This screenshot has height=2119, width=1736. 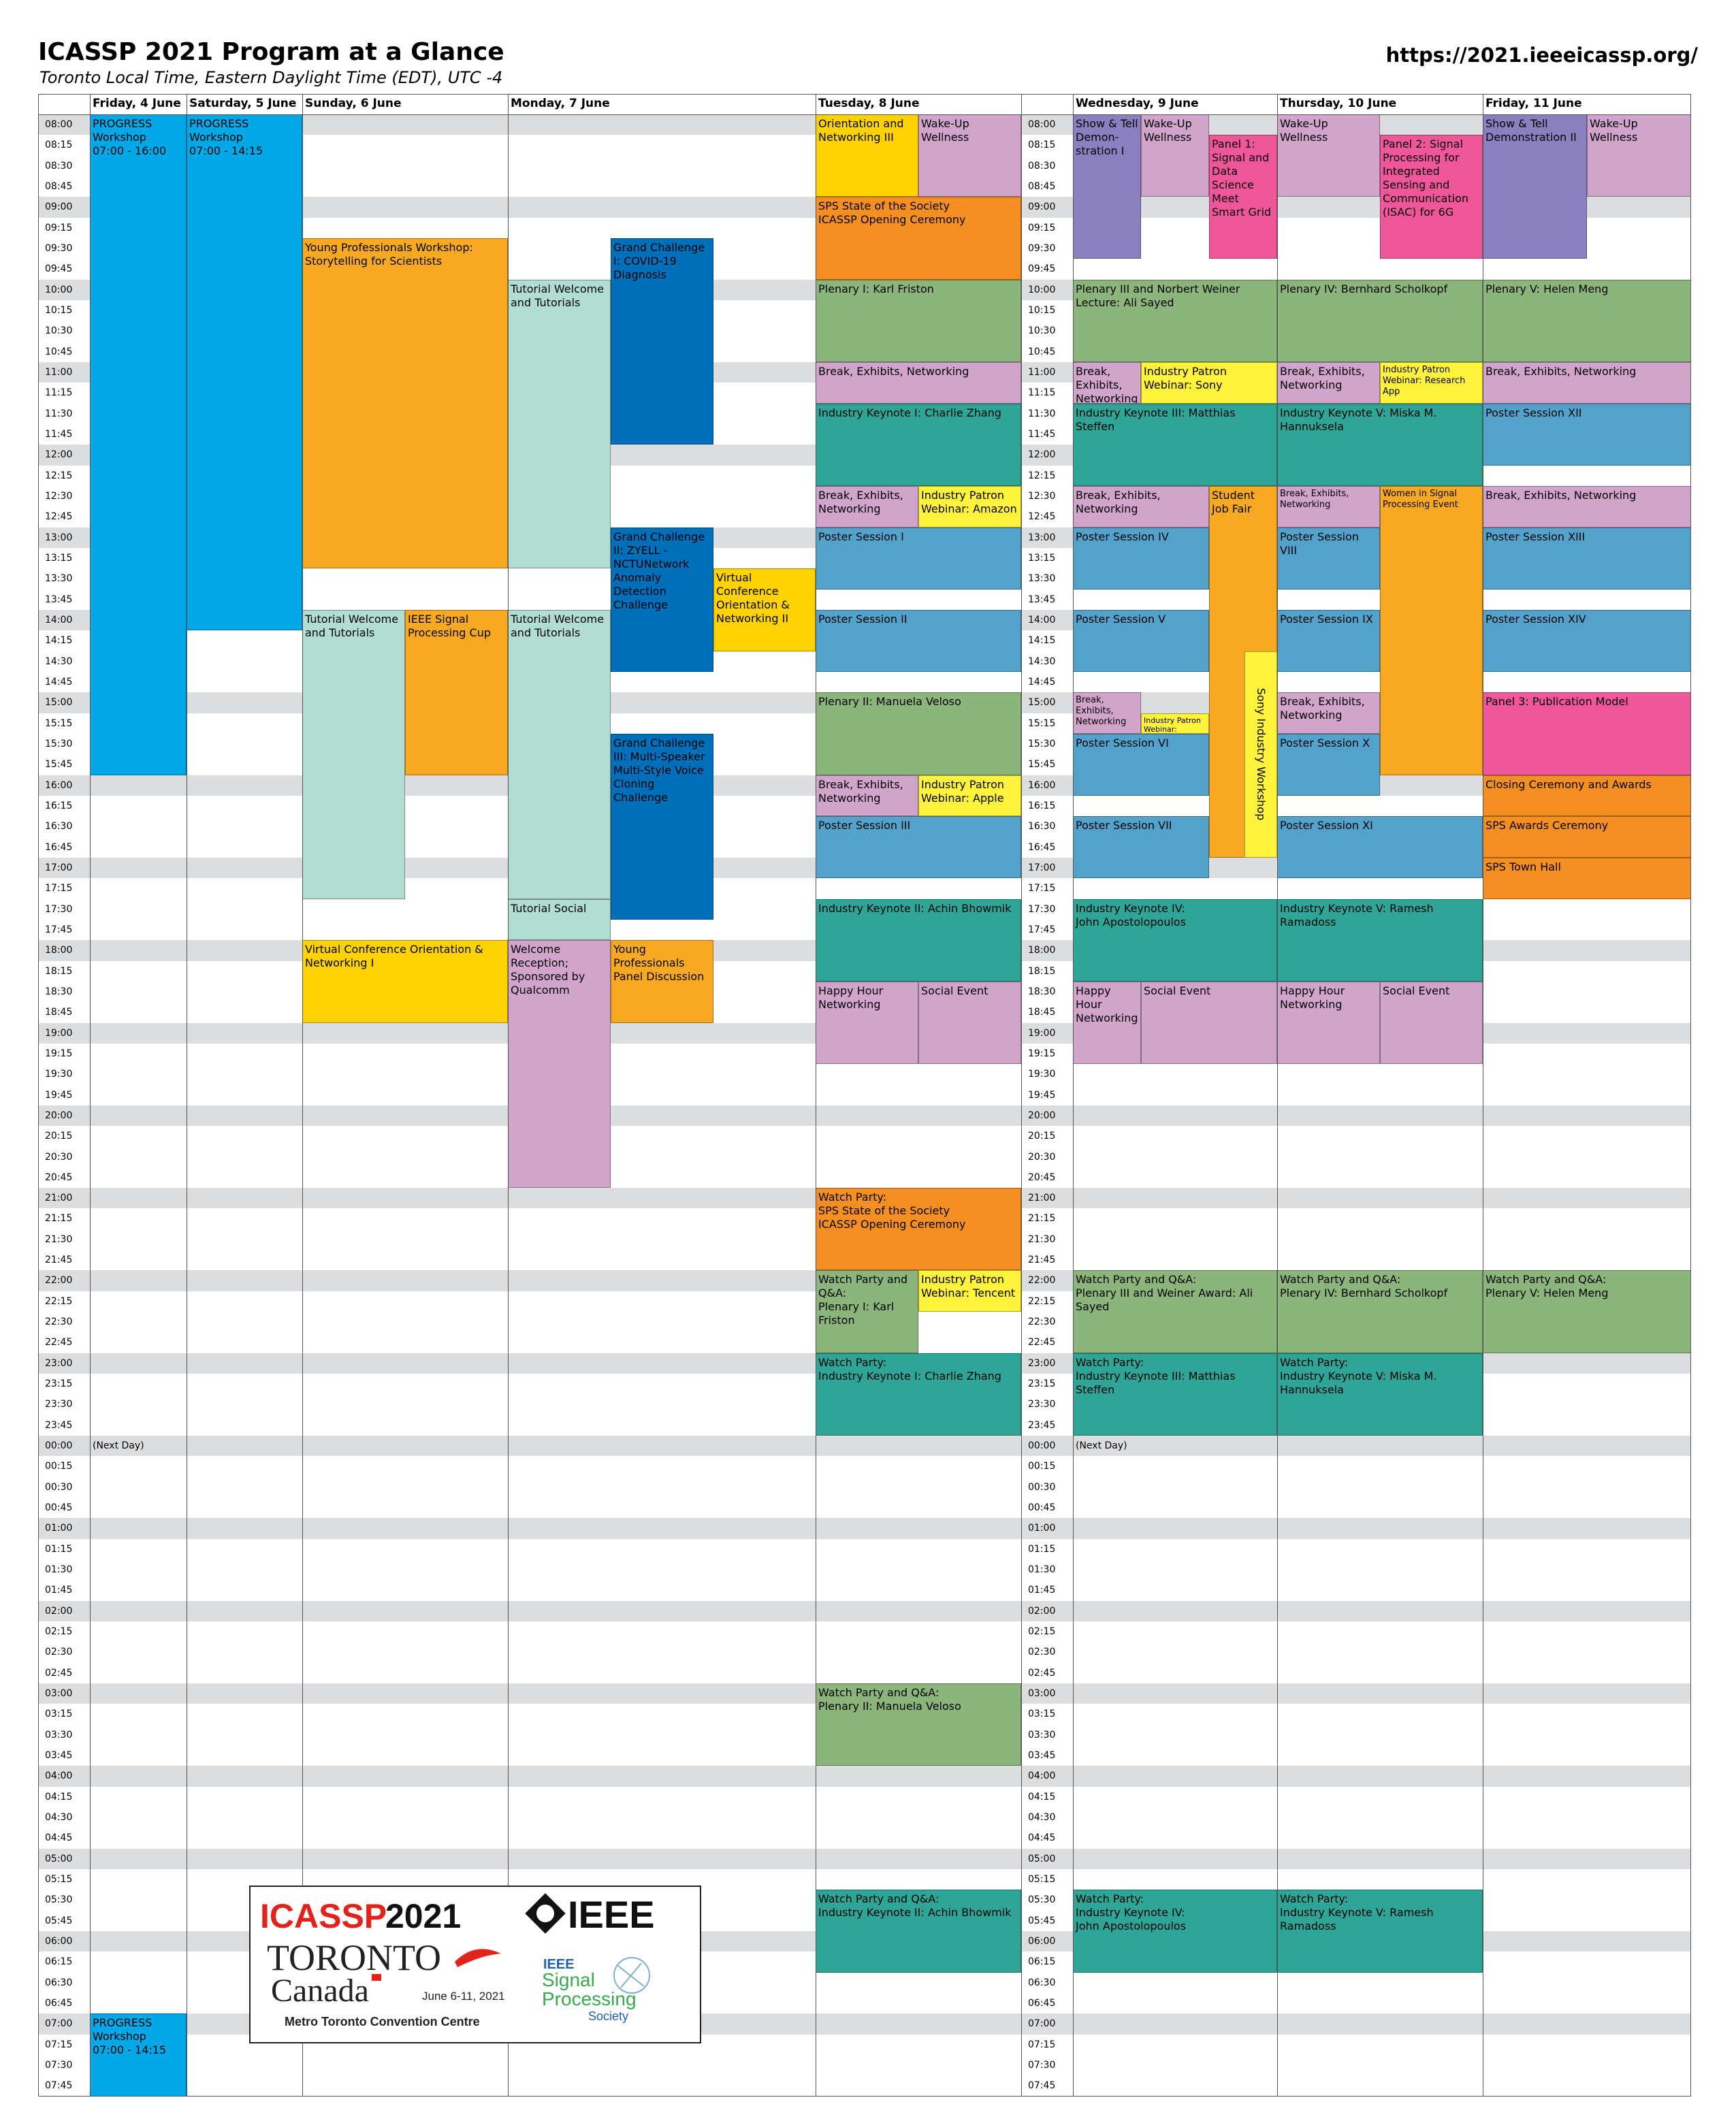 What do you see at coordinates (1141, 640) in the screenshot?
I see `schedule-event: Poster Session V` at bounding box center [1141, 640].